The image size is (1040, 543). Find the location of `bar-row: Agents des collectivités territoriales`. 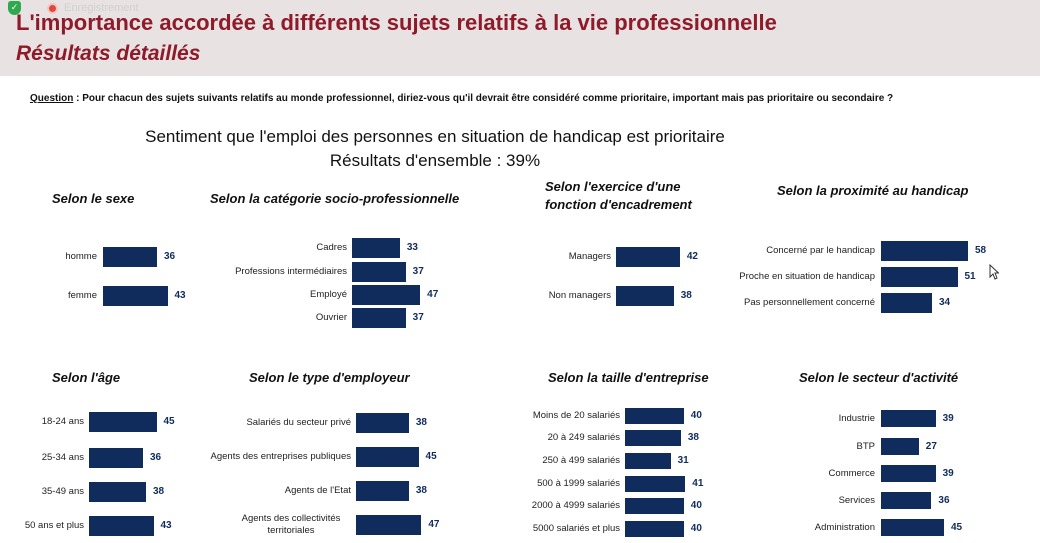

bar-row: Agents des collectivités territoriales is located at coordinates (175, 524).